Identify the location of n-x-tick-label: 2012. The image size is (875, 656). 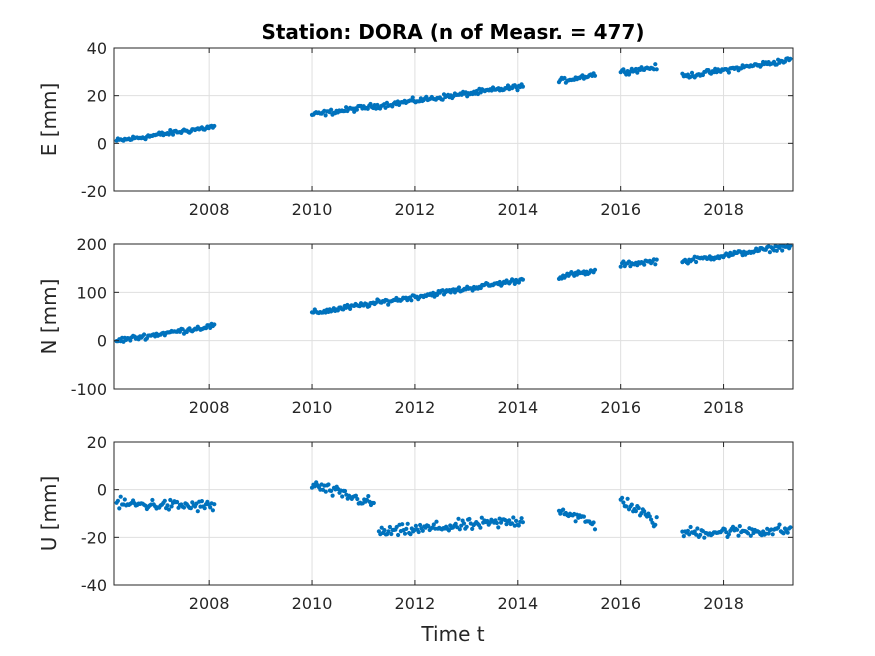
(415, 407).